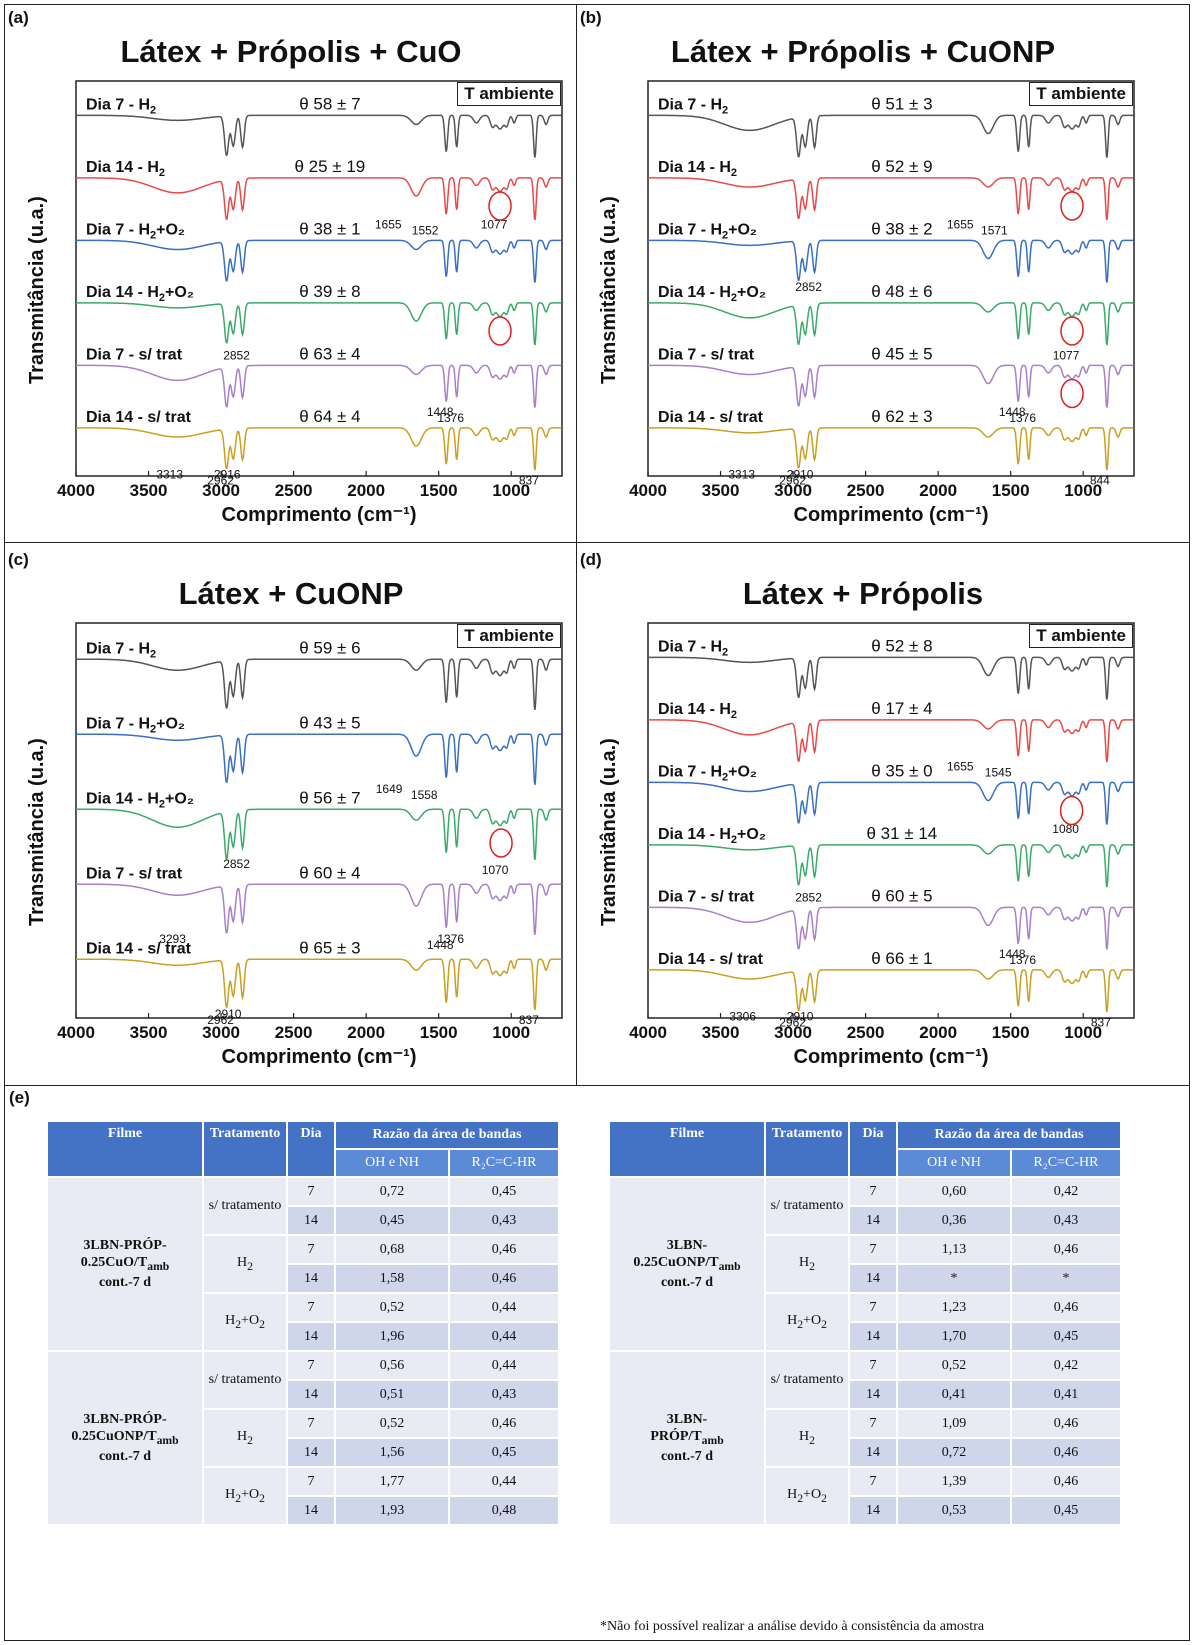 The height and width of the screenshot is (1645, 1195). What do you see at coordinates (954, 1336) in the screenshot?
I see `oh-nh-cell: 1,70` at bounding box center [954, 1336].